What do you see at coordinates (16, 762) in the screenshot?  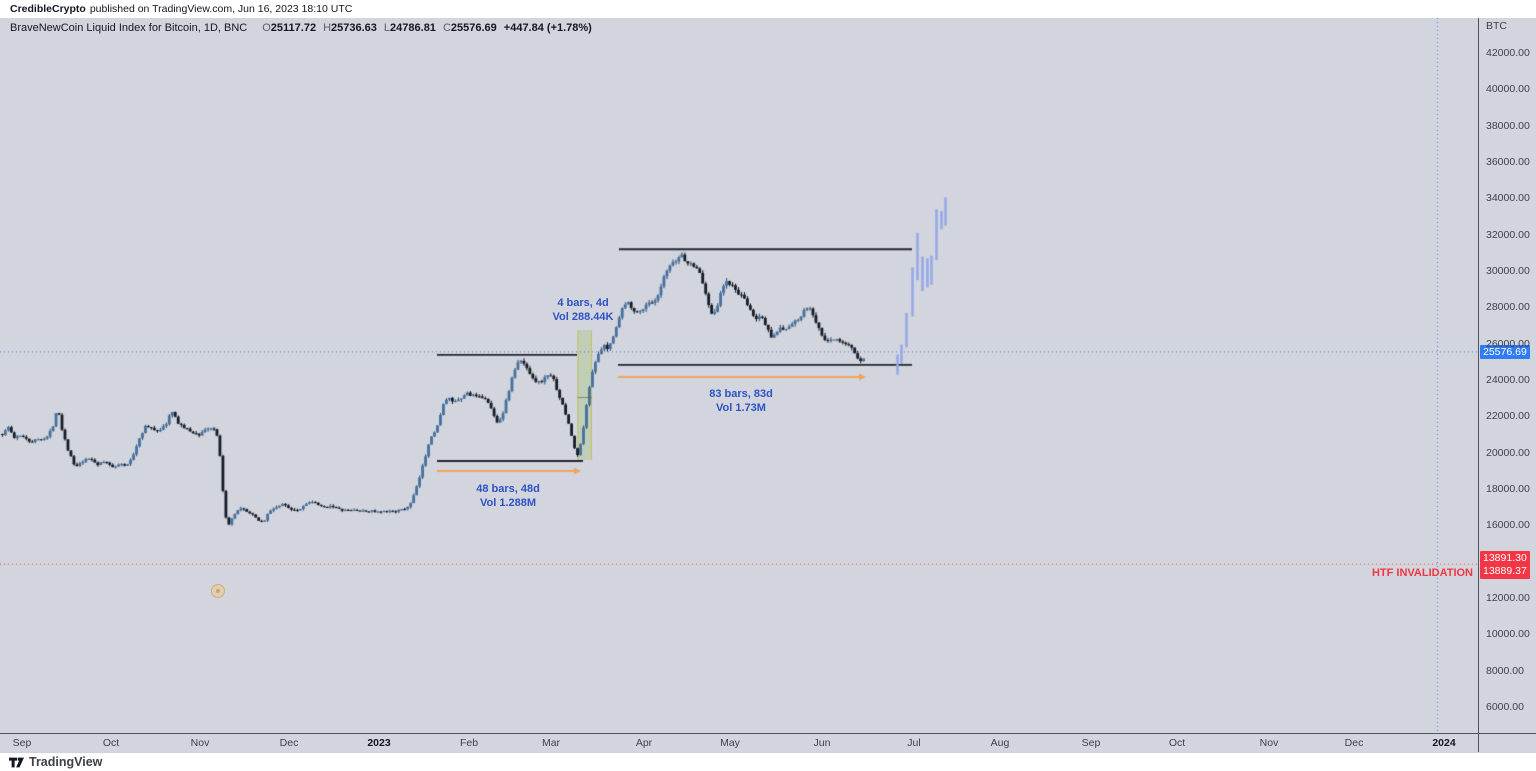 I see `tradingview-logo-icon` at bounding box center [16, 762].